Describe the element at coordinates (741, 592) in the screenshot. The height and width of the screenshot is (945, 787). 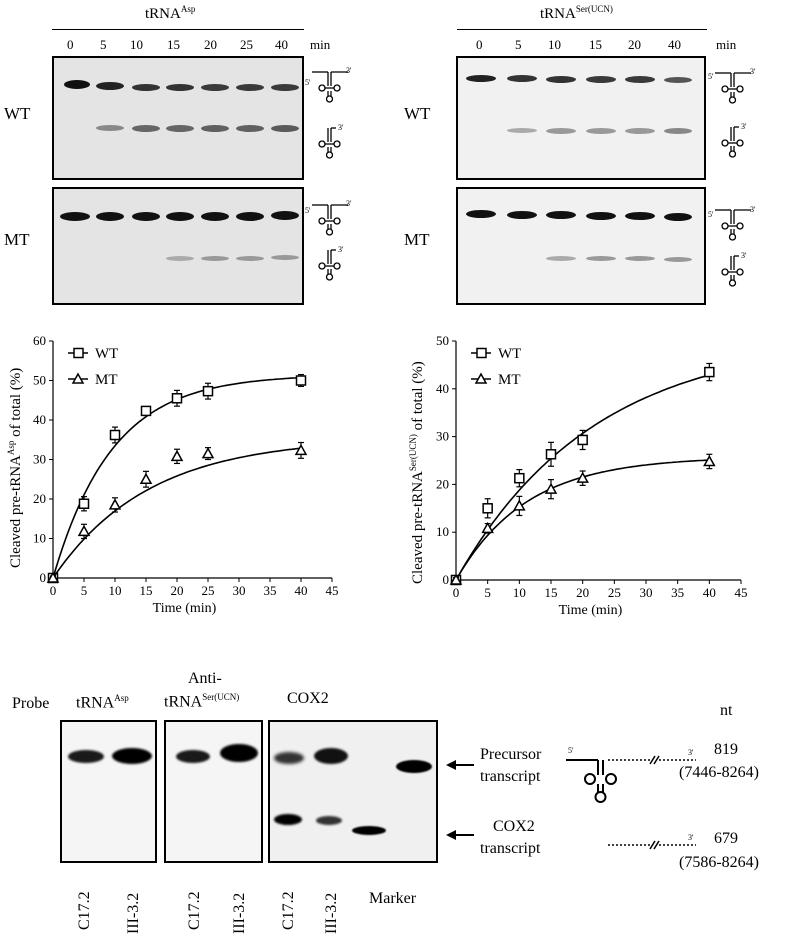
I see `x-tick-label: 45` at that location.